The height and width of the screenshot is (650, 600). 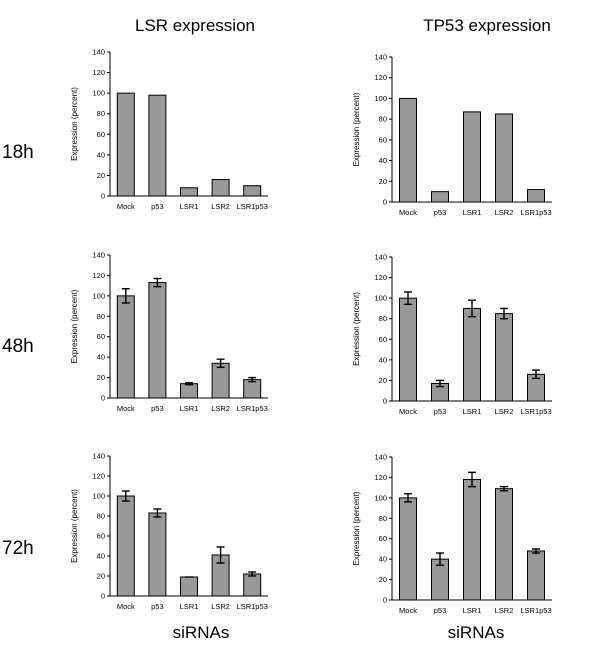 What do you see at coordinates (194, 25) in the screenshot?
I see `column-title-lsr: LSR expression` at bounding box center [194, 25].